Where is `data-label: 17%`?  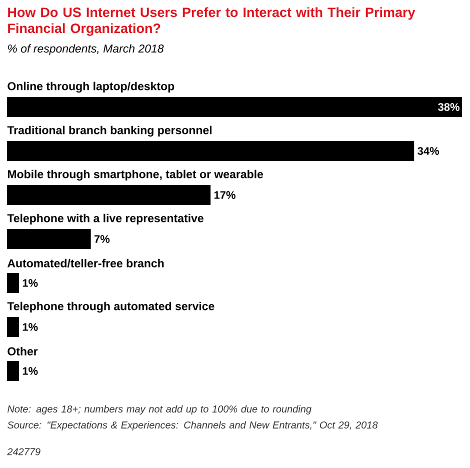
data-label: 17% is located at coordinates (225, 195).